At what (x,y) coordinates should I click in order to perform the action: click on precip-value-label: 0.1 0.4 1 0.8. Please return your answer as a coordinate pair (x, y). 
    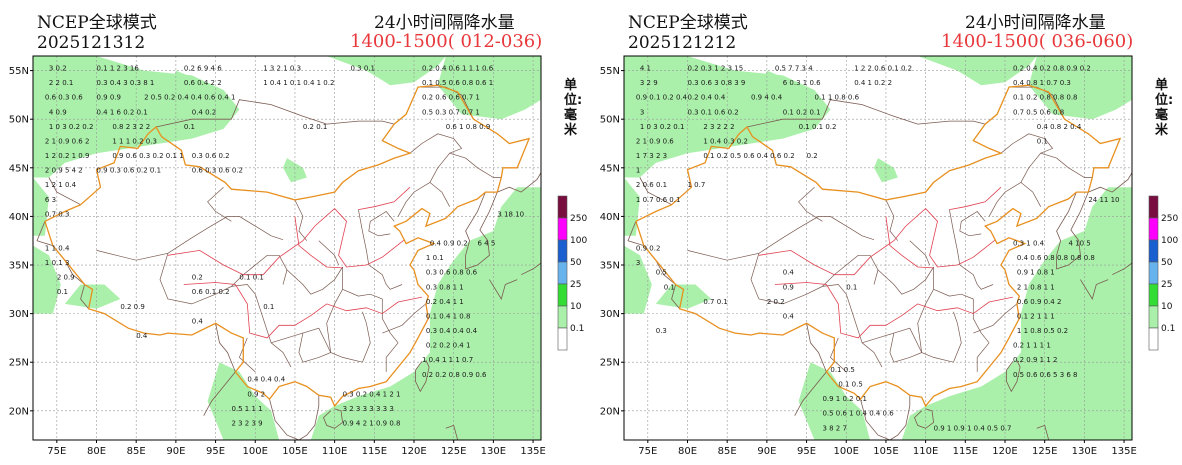
    Looking at the image, I should click on (448, 316).